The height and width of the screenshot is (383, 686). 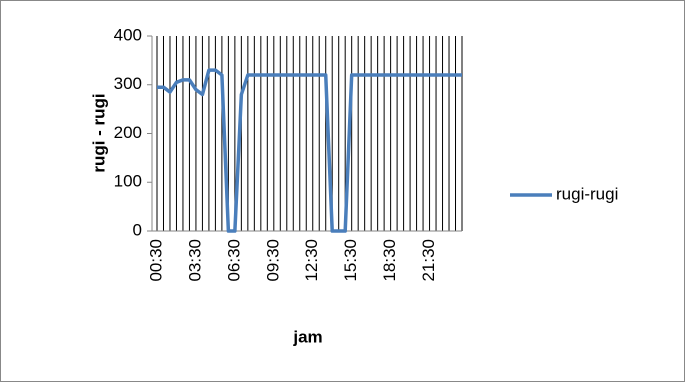 What do you see at coordinates (428, 260) in the screenshot?
I see `x-tick-label: 21:30` at bounding box center [428, 260].